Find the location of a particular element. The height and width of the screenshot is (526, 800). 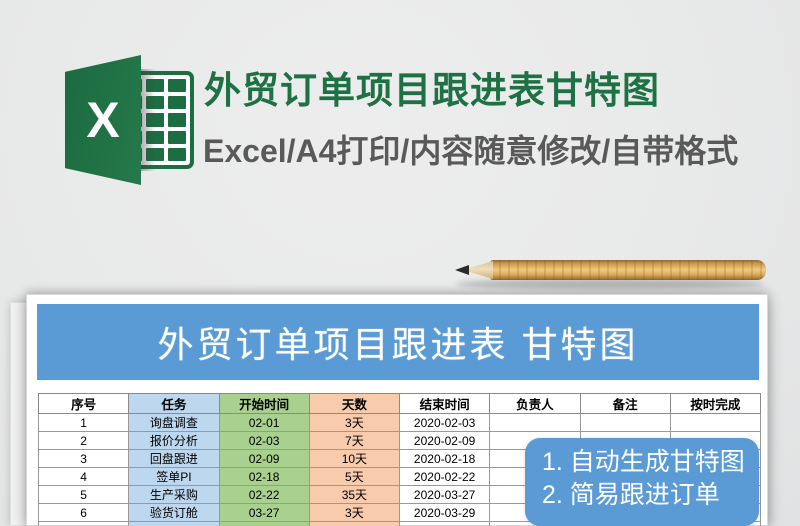

excel-logo-icon: X is located at coordinates (128, 120).